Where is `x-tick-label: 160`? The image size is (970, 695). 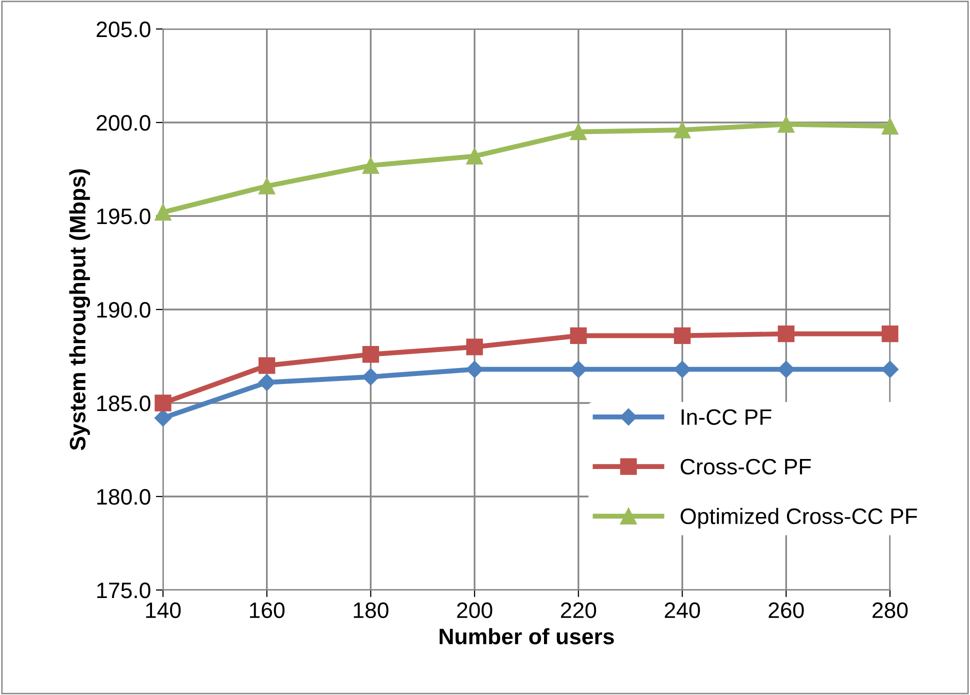
x-tick-label: 160 is located at coordinates (267, 610).